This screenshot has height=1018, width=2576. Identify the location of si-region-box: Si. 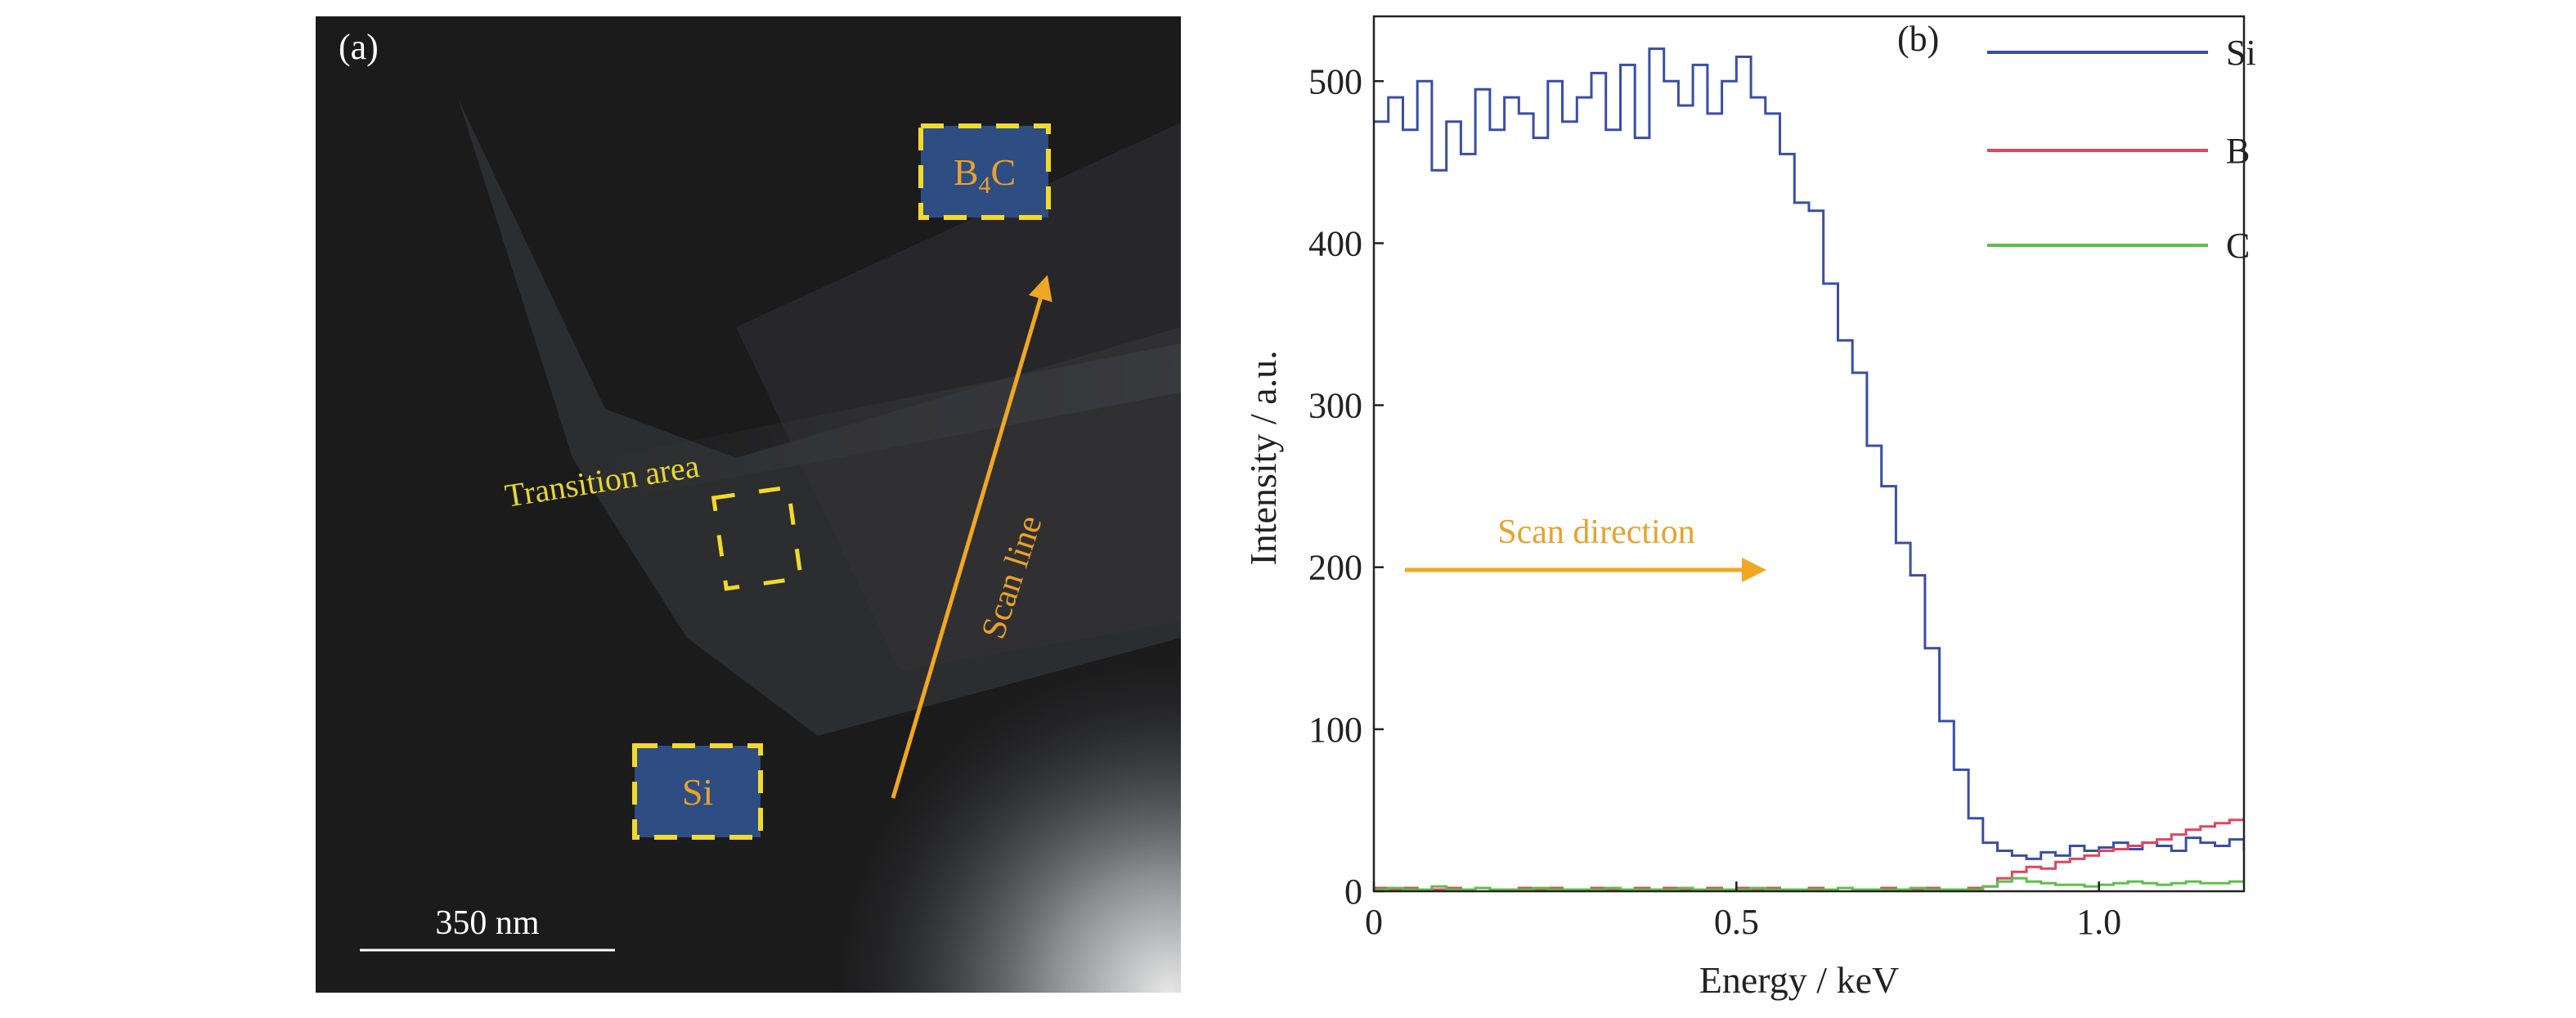
(697, 791).